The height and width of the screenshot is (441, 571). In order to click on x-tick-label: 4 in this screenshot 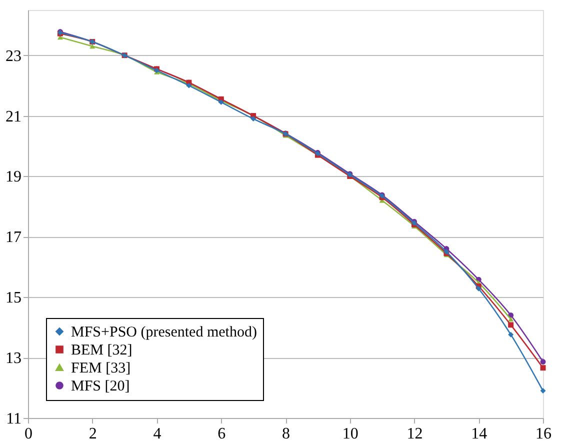, I will do `click(157, 433)`.